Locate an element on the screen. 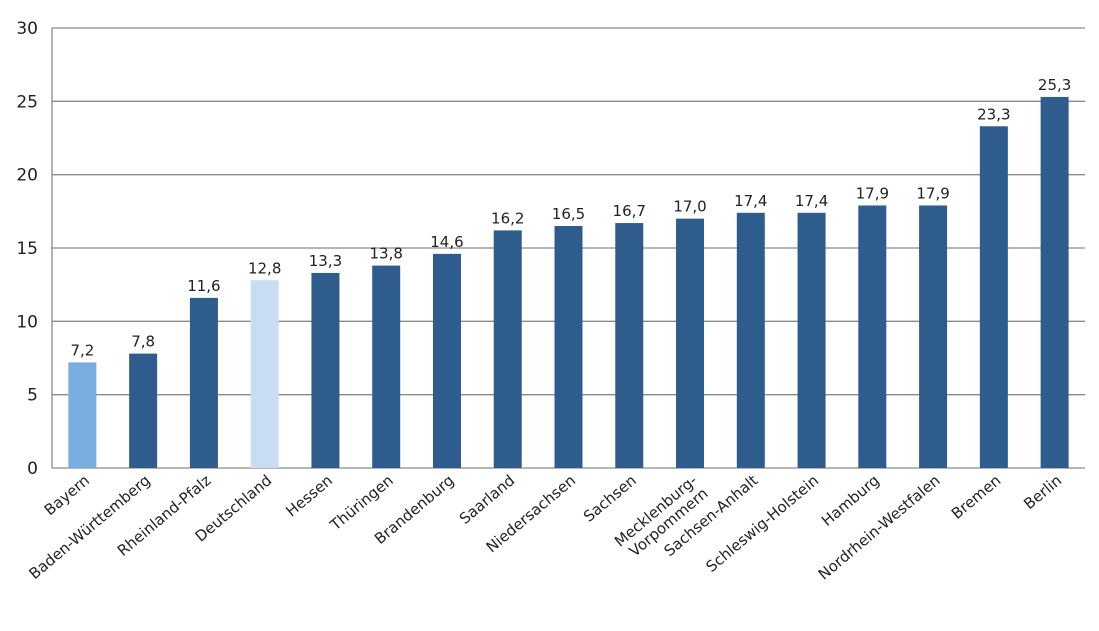 The image size is (1099, 631). data-label: 16,5 is located at coordinates (568, 214).